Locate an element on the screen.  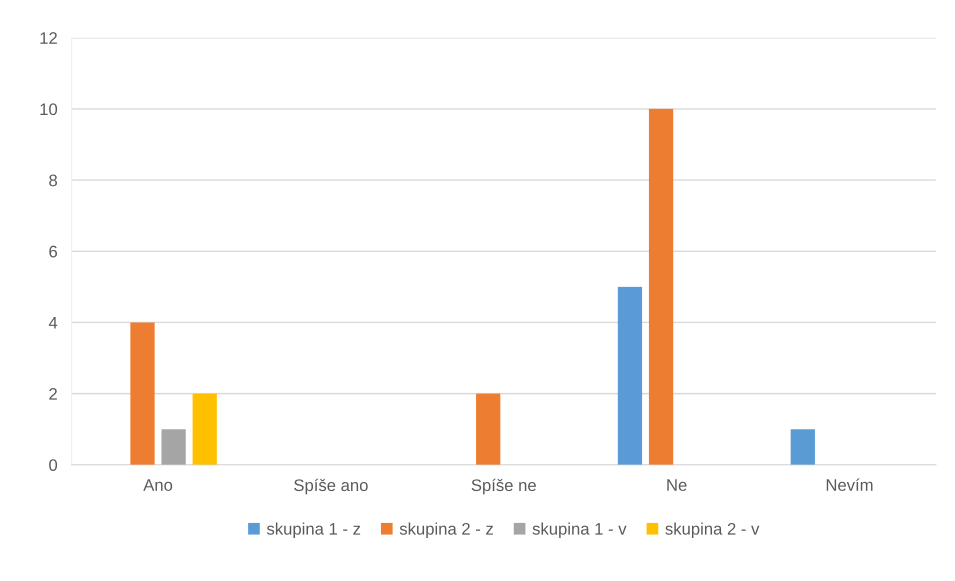
x-tick-label: Spíše ne is located at coordinates (504, 486).